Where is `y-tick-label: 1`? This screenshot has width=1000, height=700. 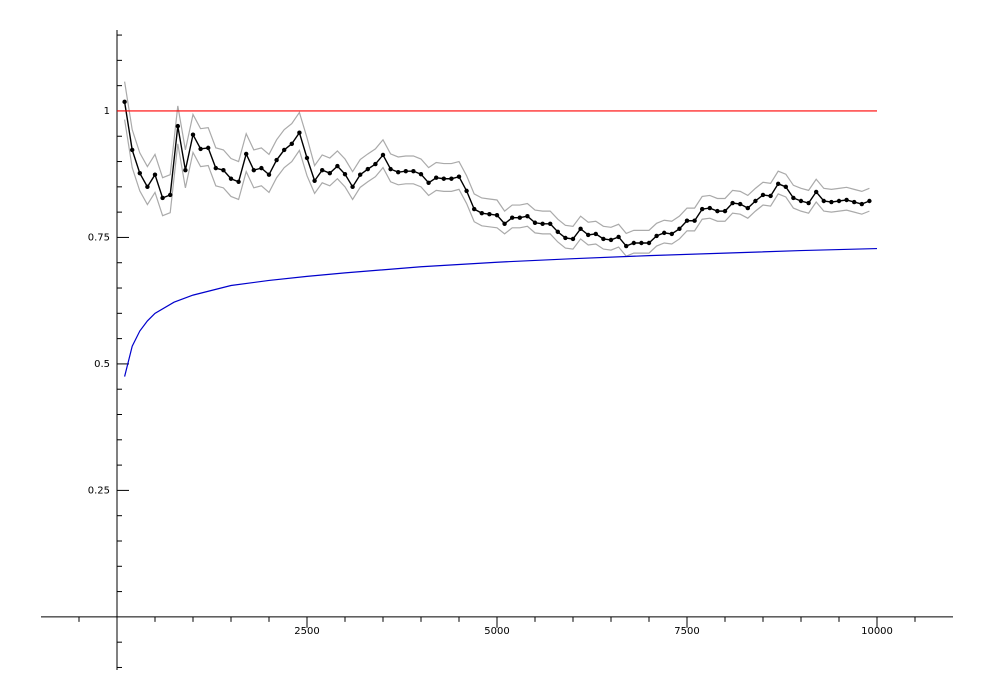 y-tick-label: 1 is located at coordinates (107, 111).